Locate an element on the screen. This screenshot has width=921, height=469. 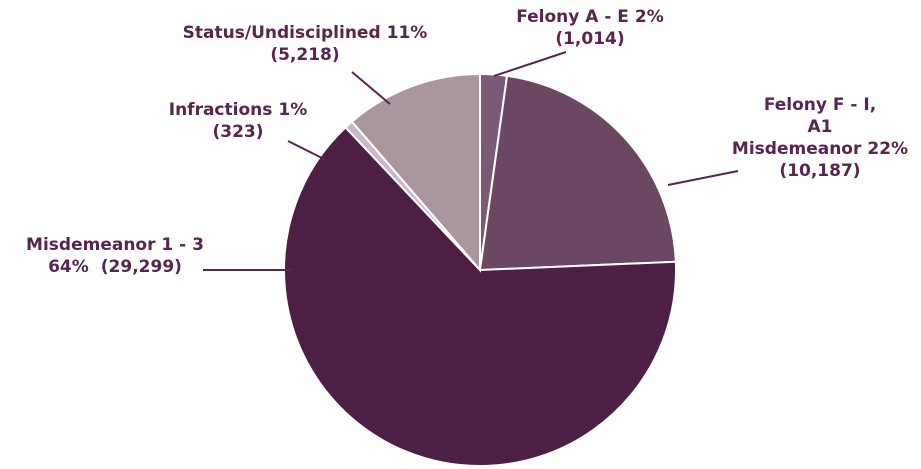
category-name: Misdemeanor 1 - 3 is located at coordinates (115, 245).